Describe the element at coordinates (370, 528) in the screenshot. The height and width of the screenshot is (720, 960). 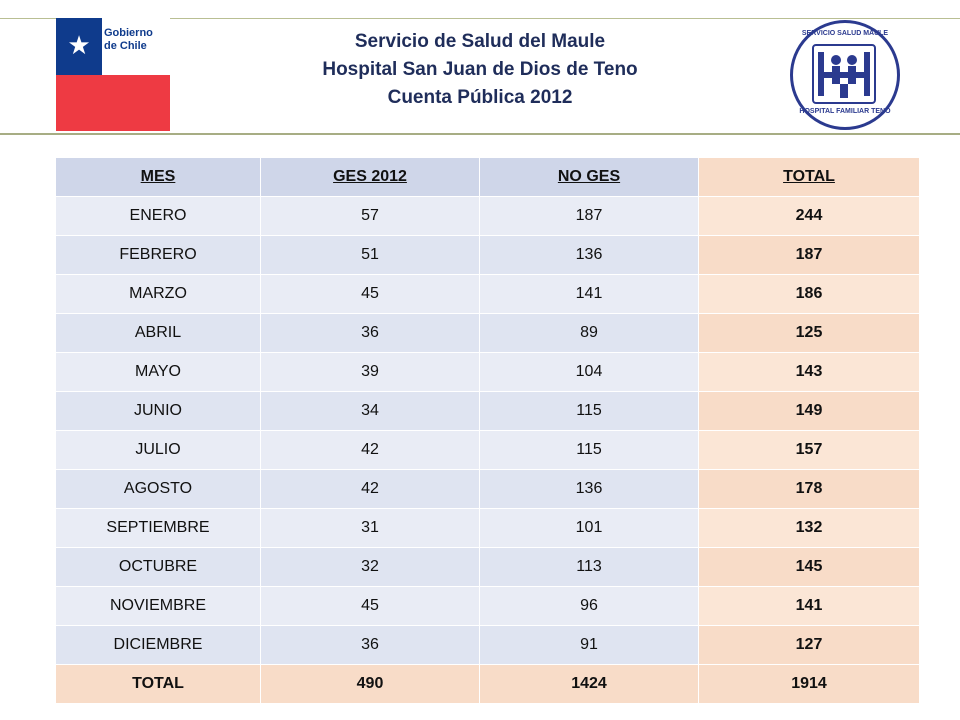
I see `cell-ges: 31` at that location.